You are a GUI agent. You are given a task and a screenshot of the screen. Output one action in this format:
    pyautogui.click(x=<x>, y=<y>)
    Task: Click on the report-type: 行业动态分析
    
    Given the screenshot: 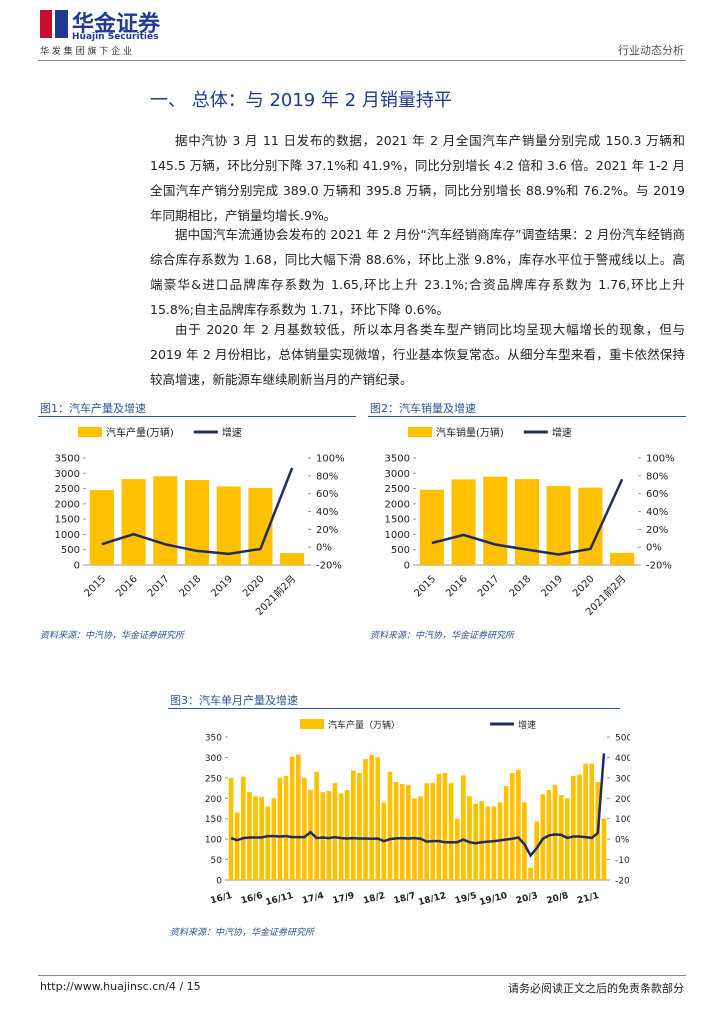 What is the action you would take?
    pyautogui.click(x=651, y=50)
    